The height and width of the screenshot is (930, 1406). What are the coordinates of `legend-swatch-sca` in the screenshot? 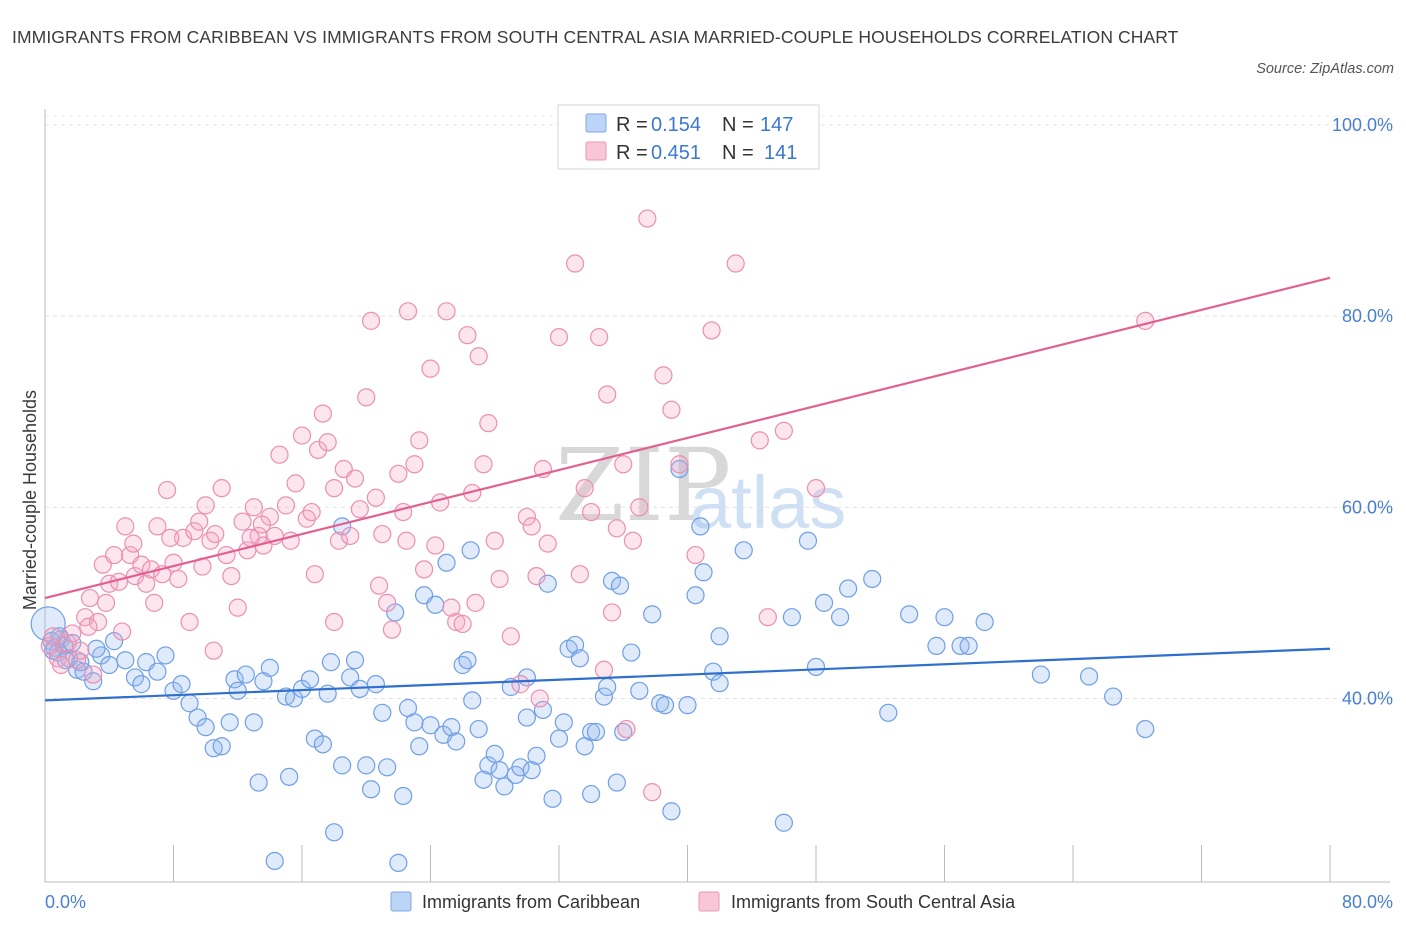 It's located at (709, 901).